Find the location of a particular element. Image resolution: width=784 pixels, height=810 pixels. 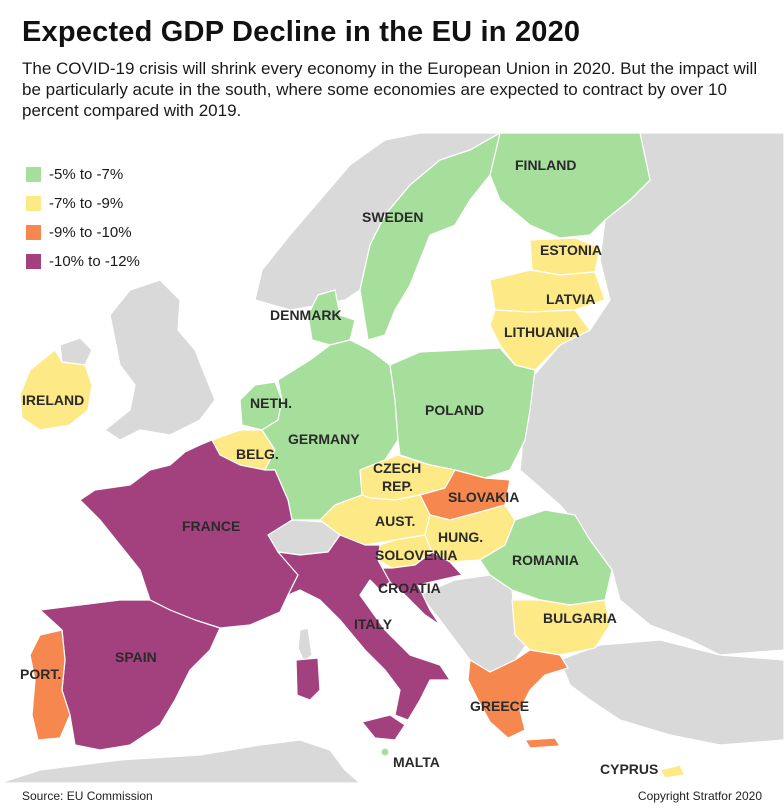

label-lithuania: LITHUANIA is located at coordinates (541, 332).